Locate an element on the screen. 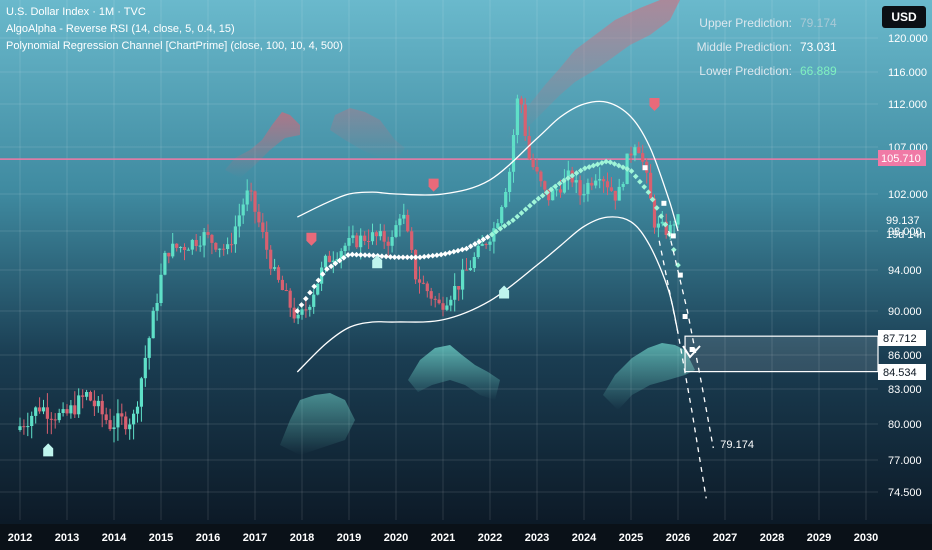  lower-prediction: Lower Prediction: 66.889 is located at coordinates (772, 71).